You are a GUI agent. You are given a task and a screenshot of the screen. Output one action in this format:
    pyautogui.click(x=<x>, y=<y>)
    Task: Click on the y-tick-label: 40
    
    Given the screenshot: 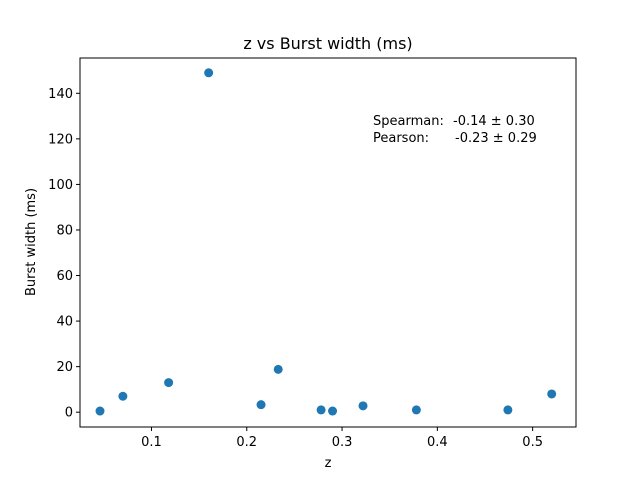 What is the action you would take?
    pyautogui.click(x=64, y=322)
    